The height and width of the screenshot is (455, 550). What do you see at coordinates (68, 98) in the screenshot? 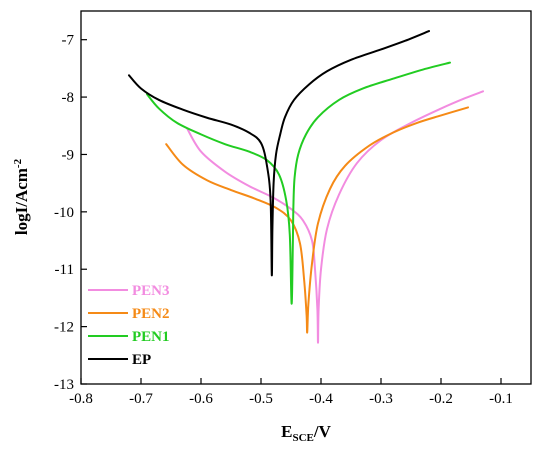
I see `y-tick-label: -8` at bounding box center [68, 98].